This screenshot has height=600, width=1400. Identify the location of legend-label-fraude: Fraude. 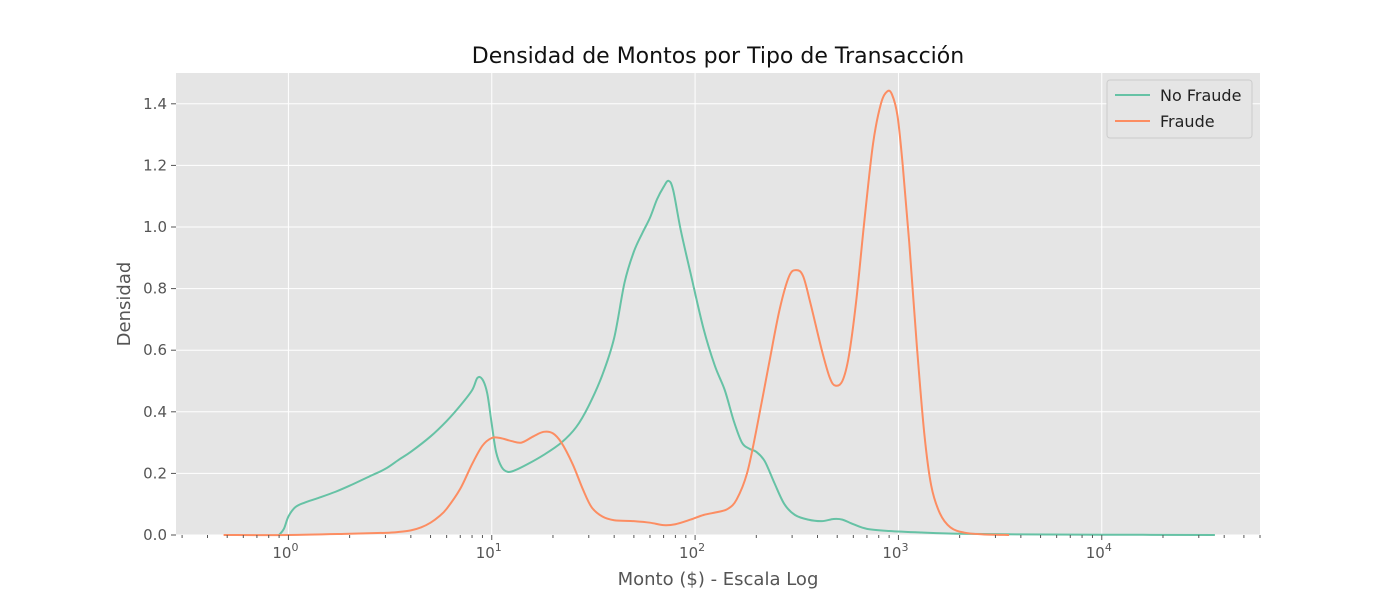
(1187, 121).